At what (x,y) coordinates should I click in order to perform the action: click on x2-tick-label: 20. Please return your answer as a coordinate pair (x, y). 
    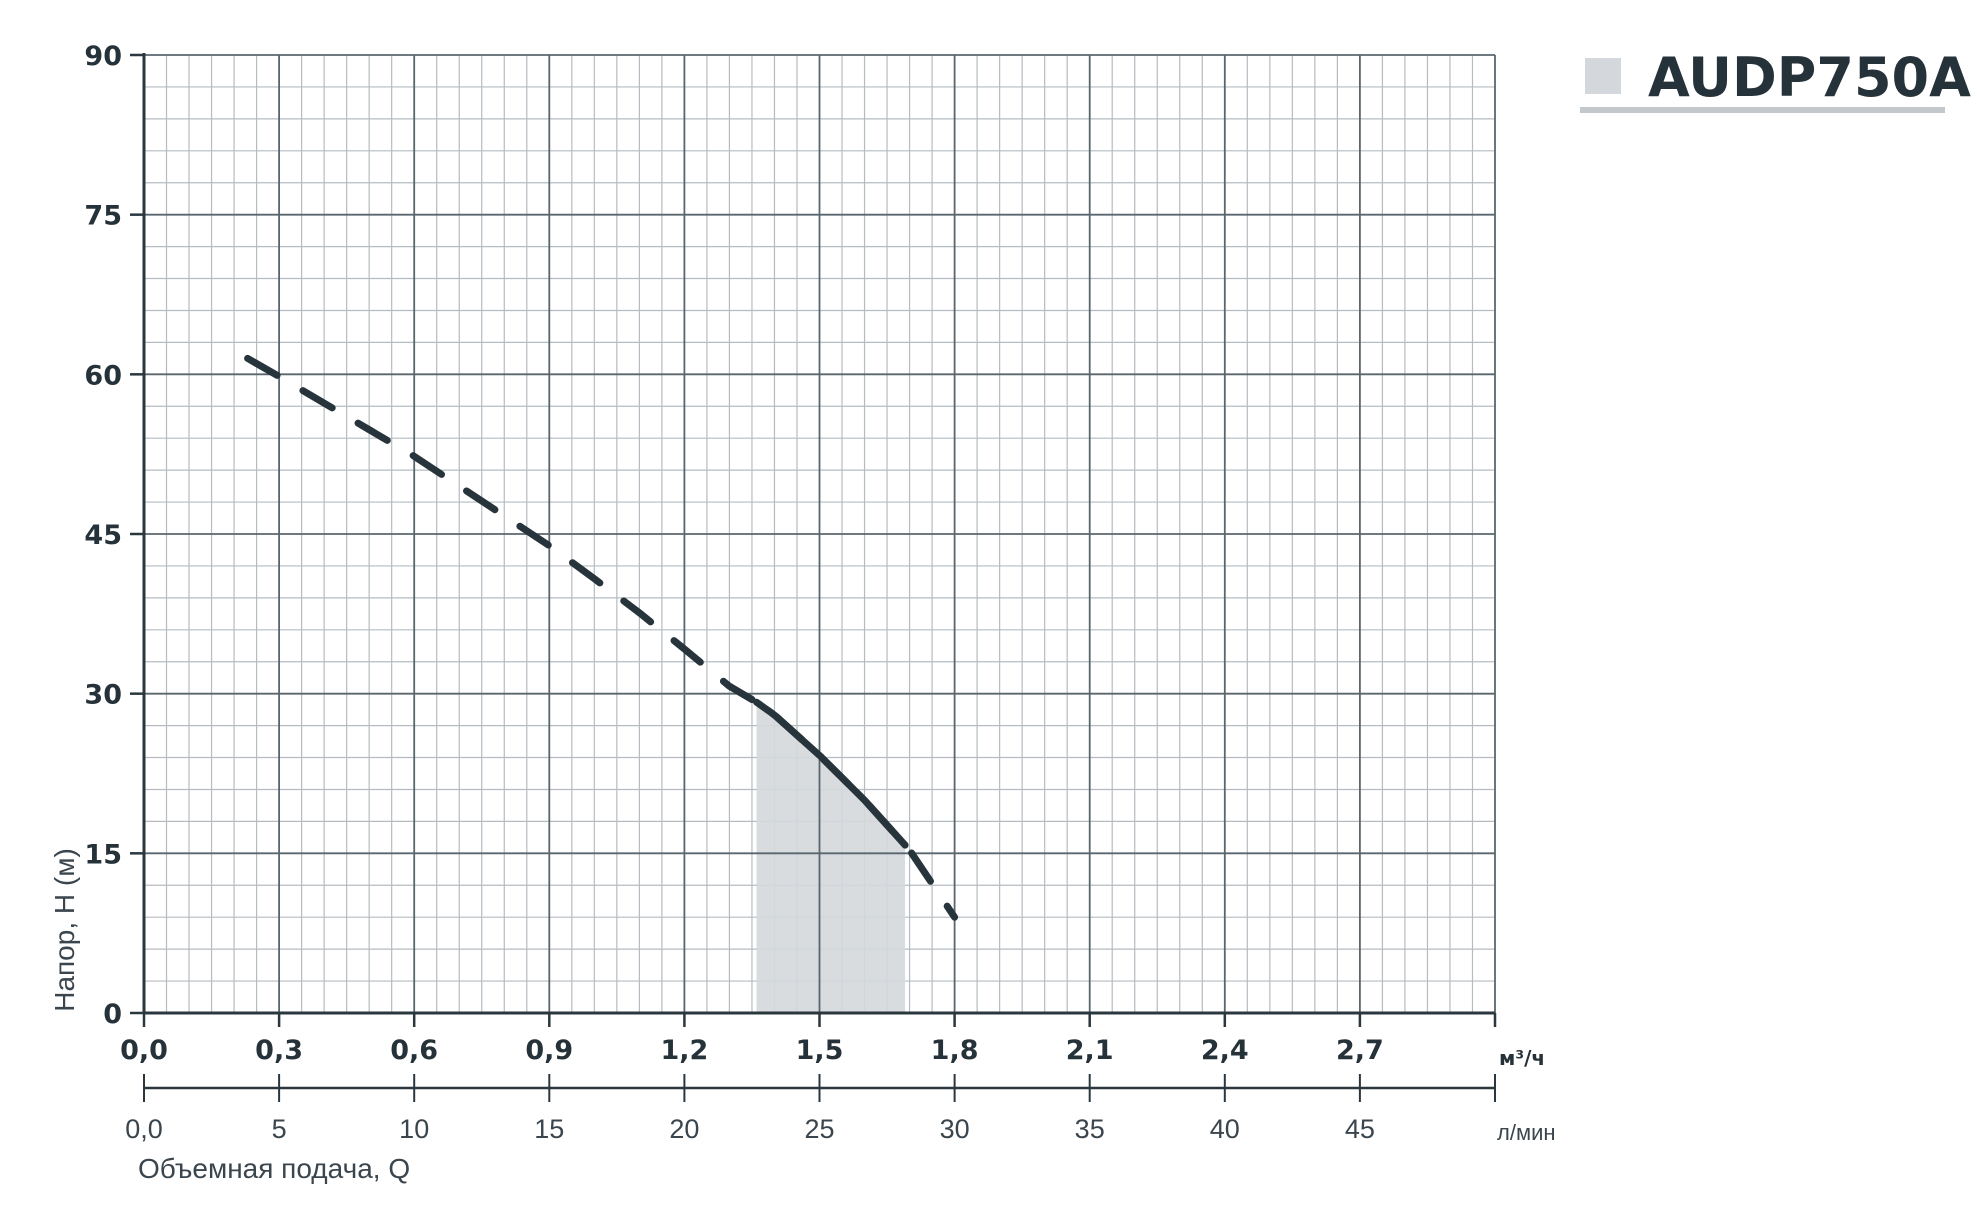
    Looking at the image, I should click on (684, 1129).